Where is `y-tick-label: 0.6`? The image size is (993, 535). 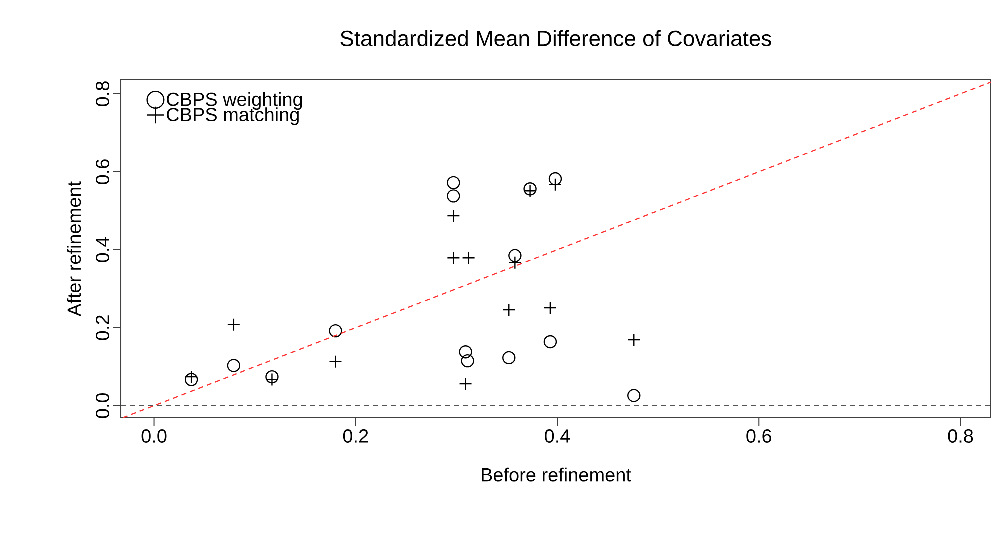
y-tick-label: 0.6 is located at coordinates (103, 172).